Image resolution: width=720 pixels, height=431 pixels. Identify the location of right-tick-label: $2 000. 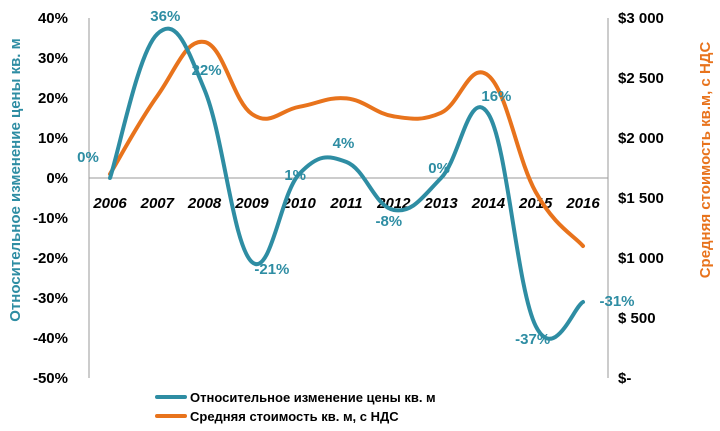
(641, 138).